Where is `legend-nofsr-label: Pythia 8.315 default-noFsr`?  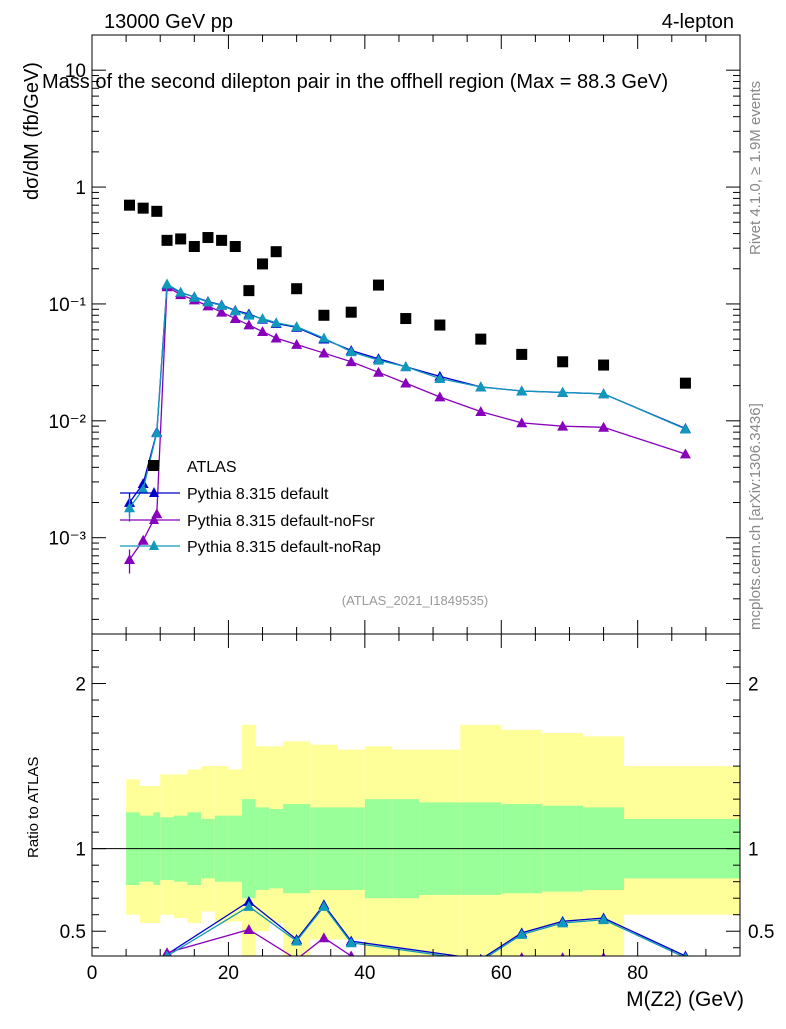 legend-nofsr-label: Pythia 8.315 default-noFsr is located at coordinates (281, 521).